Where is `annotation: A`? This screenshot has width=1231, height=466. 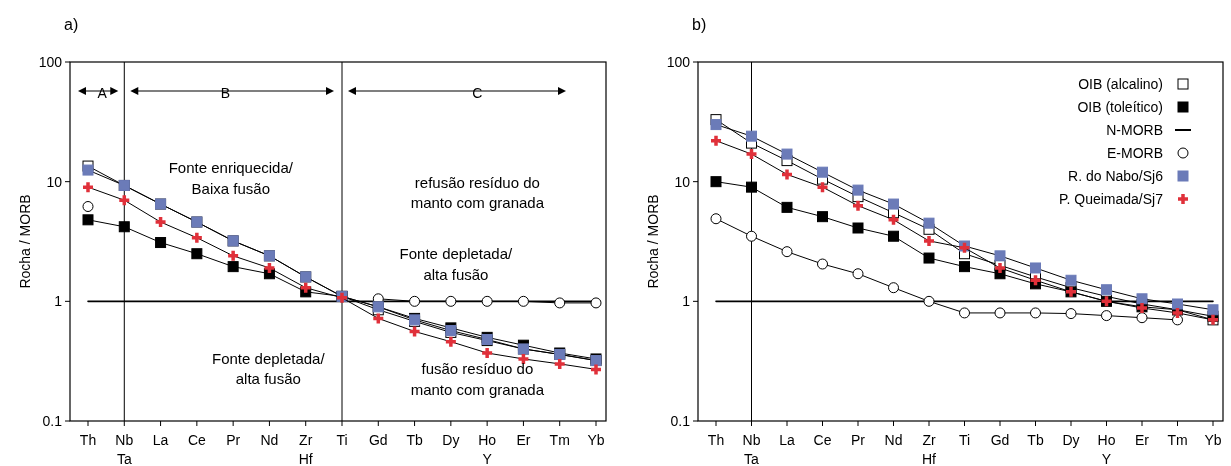
annotation: A is located at coordinates (102, 92).